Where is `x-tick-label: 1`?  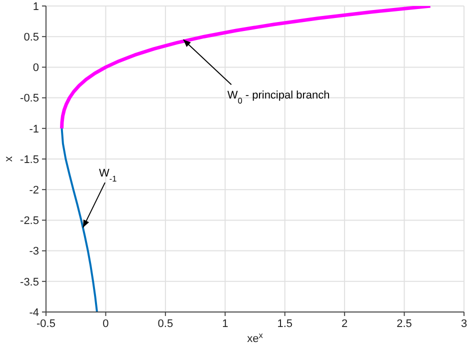
x-tick-label: 1 is located at coordinates (225, 324).